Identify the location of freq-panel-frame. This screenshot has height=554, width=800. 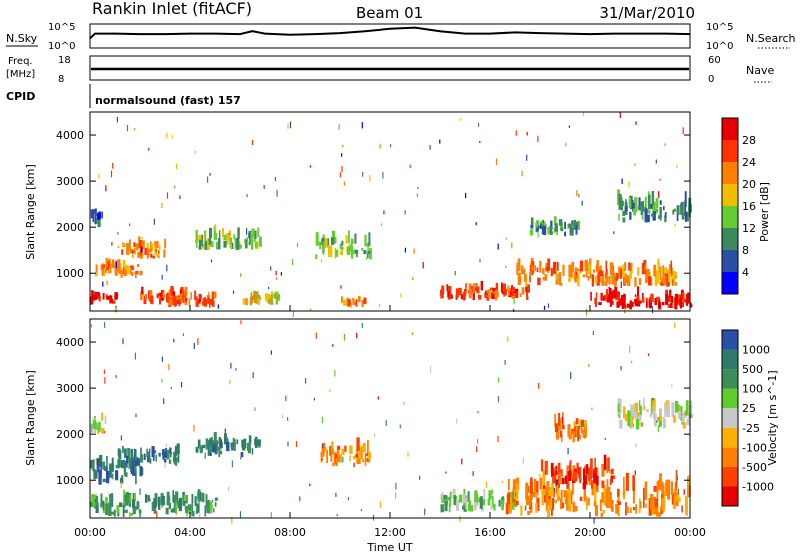
(390, 68).